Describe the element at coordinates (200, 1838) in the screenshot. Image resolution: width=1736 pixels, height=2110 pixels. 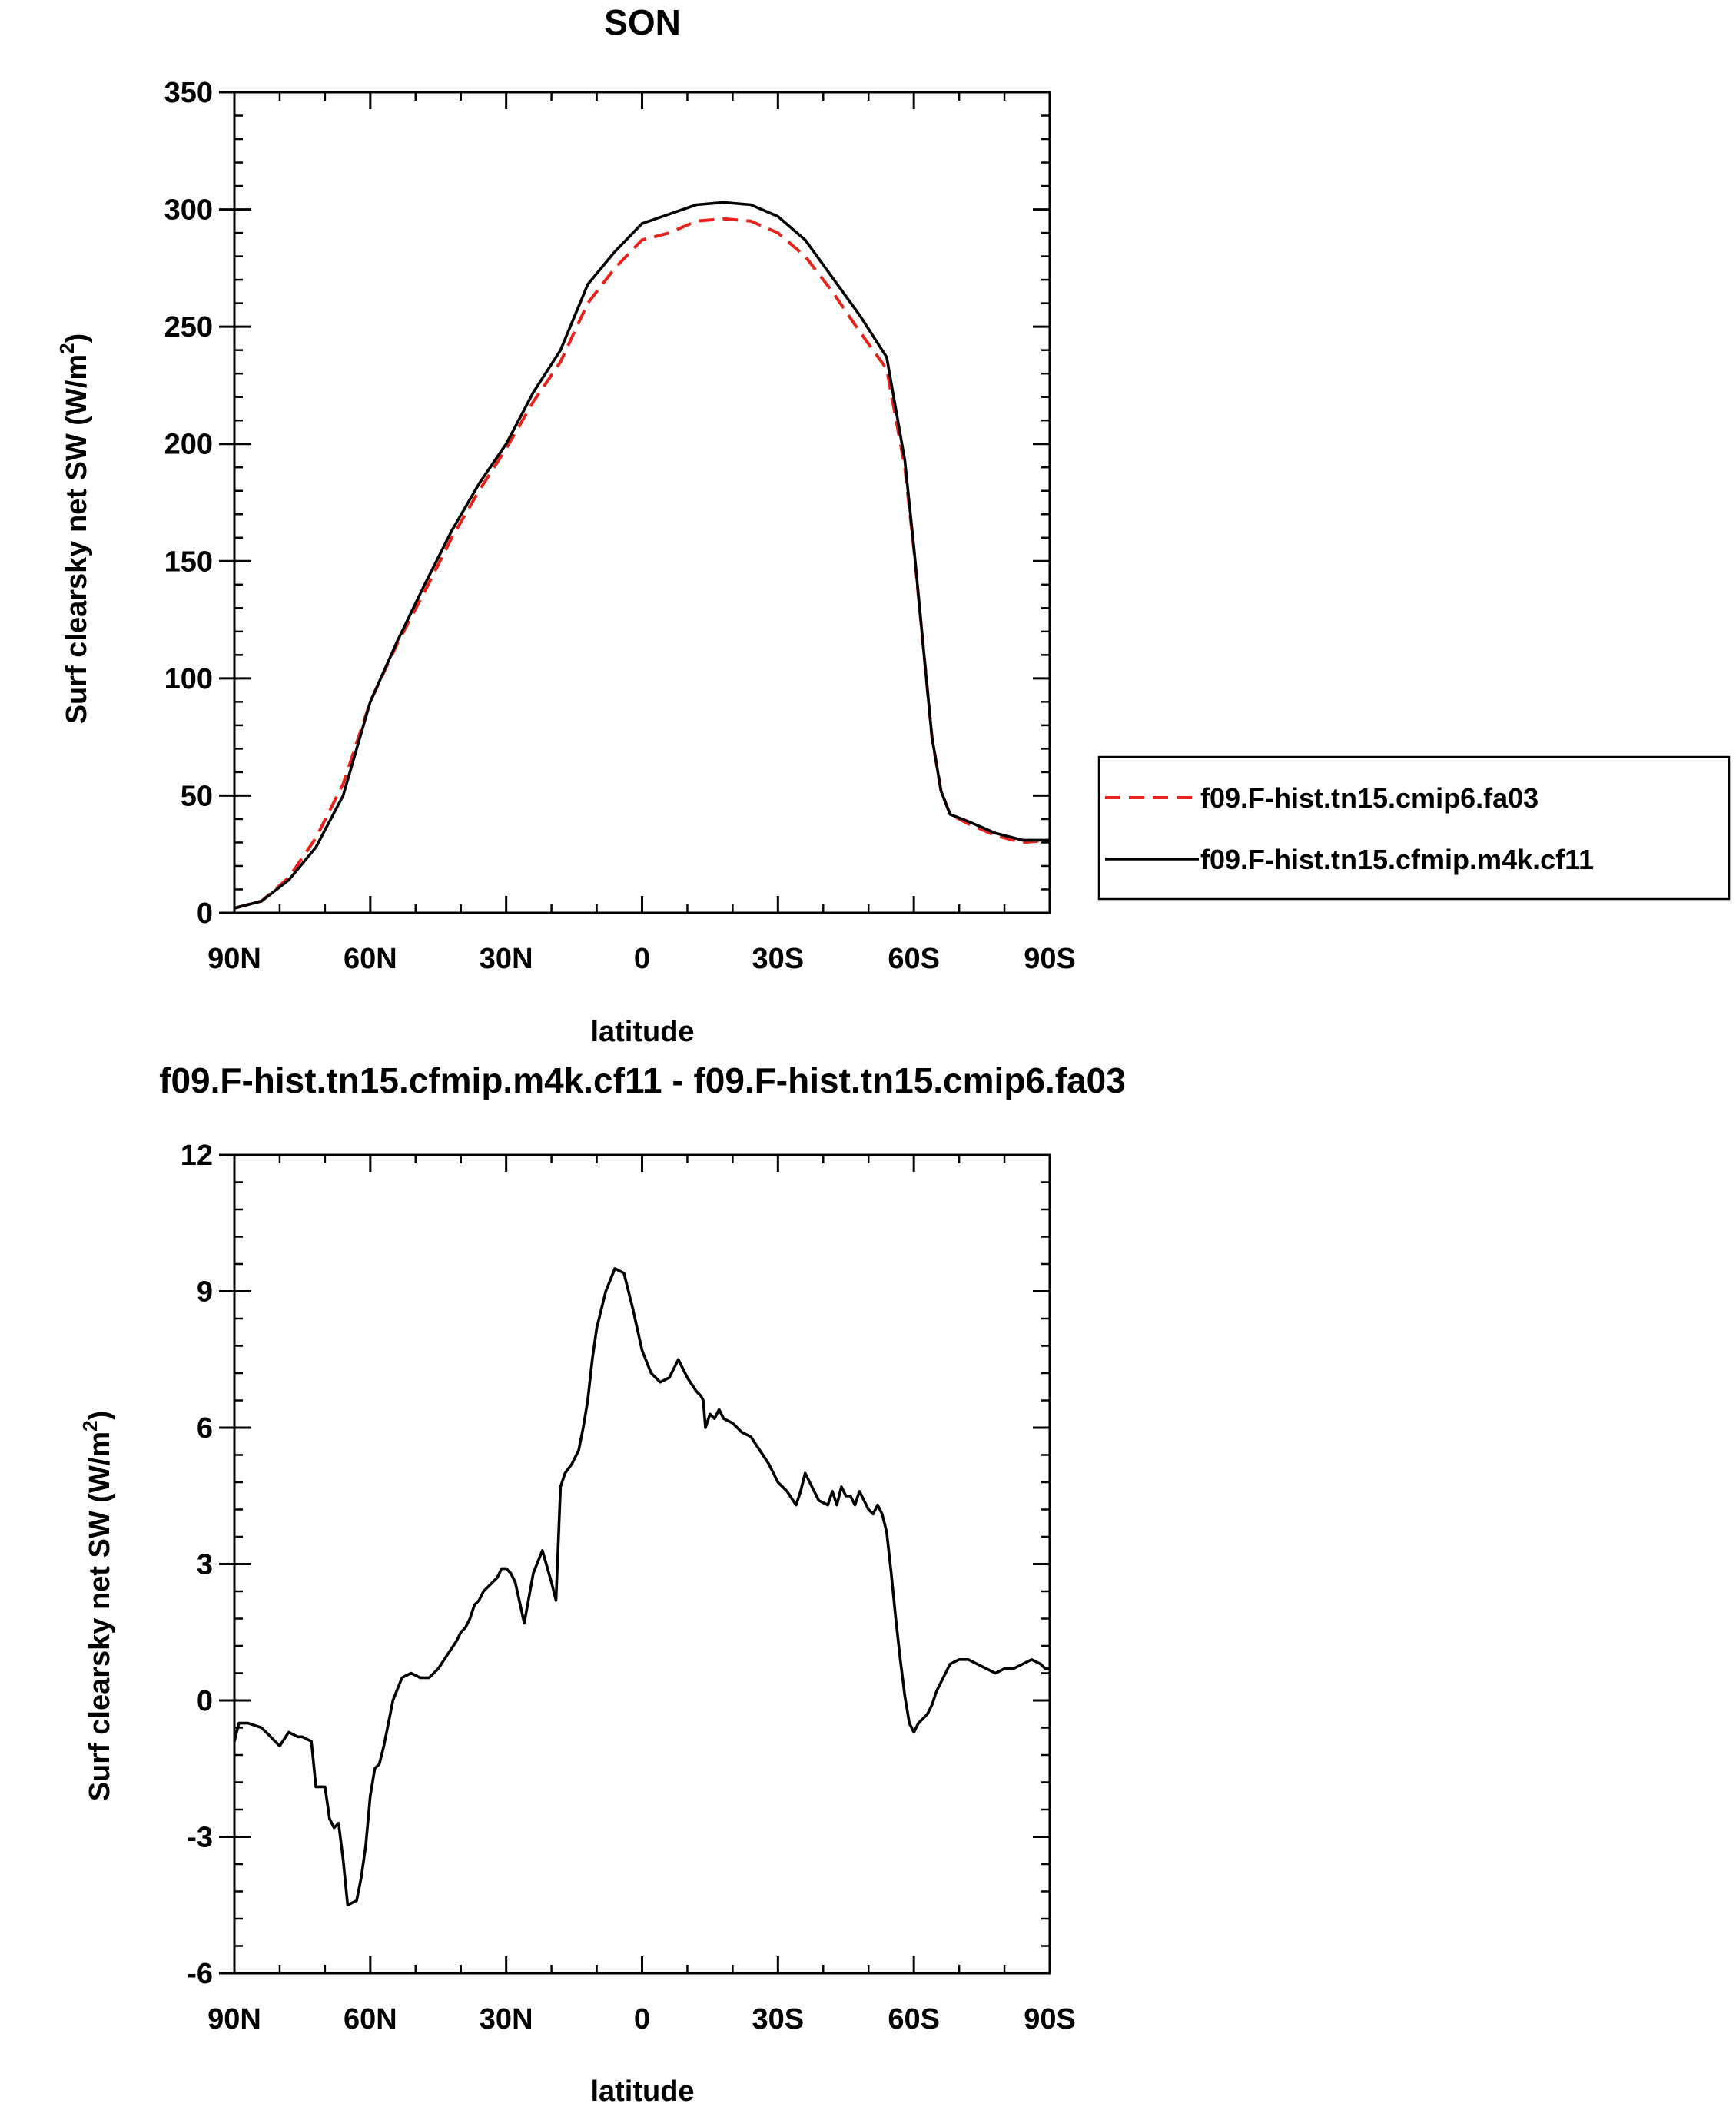
I see `bottom-y-tick-label: -3` at that location.